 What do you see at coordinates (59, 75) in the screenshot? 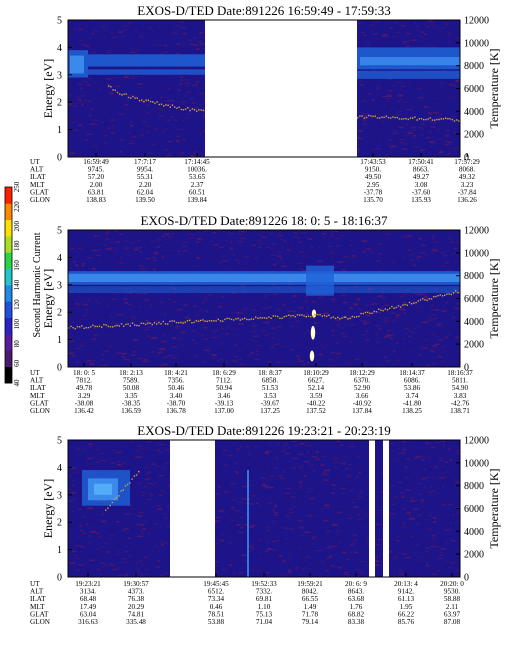
I see `y-tick-label: 3` at bounding box center [59, 75].